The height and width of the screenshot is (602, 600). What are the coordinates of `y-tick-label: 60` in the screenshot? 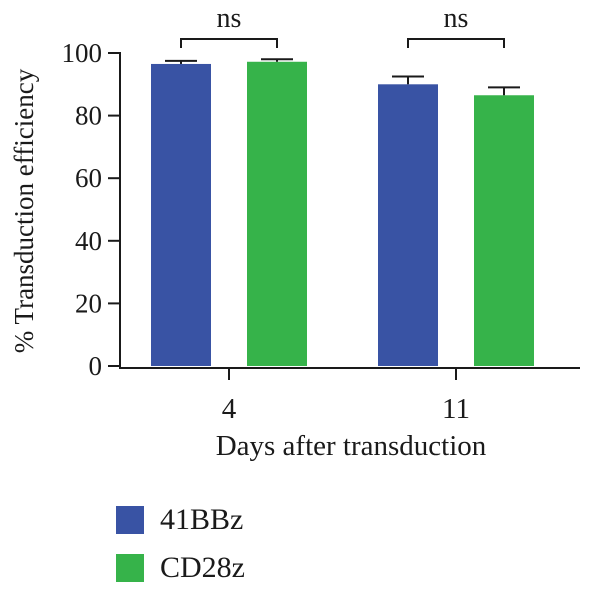 It's located at (88, 178).